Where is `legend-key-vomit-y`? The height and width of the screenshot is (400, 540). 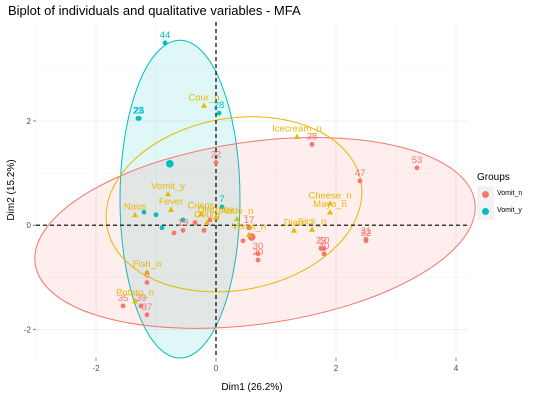
legend-key-vomit-y is located at coordinates (485, 211).